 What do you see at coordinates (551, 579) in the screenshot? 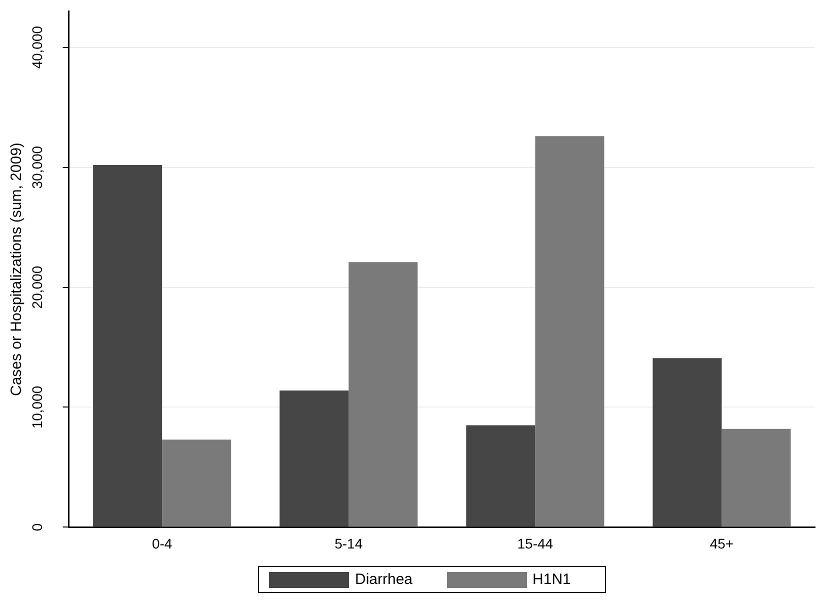
I see `text: H1N1` at bounding box center [551, 579].